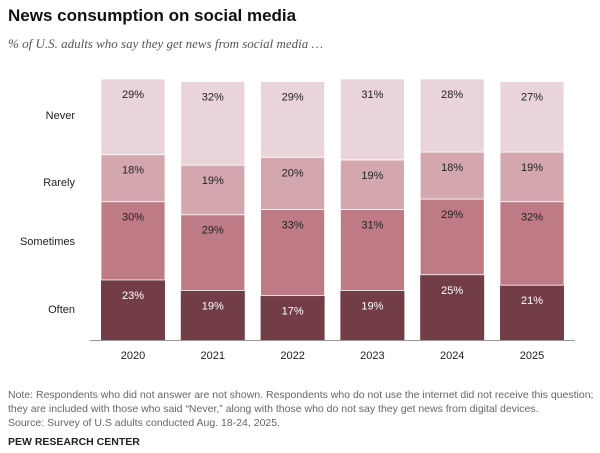  What do you see at coordinates (452, 95) in the screenshot?
I see `data-label: 28%` at bounding box center [452, 95].